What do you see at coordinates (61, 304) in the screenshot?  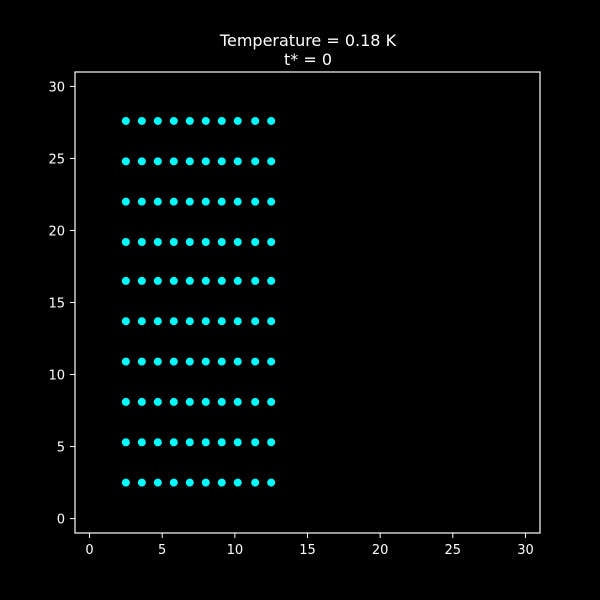 I see `y-axis: 0 5 10 15 20 25 30` at bounding box center [61, 304].